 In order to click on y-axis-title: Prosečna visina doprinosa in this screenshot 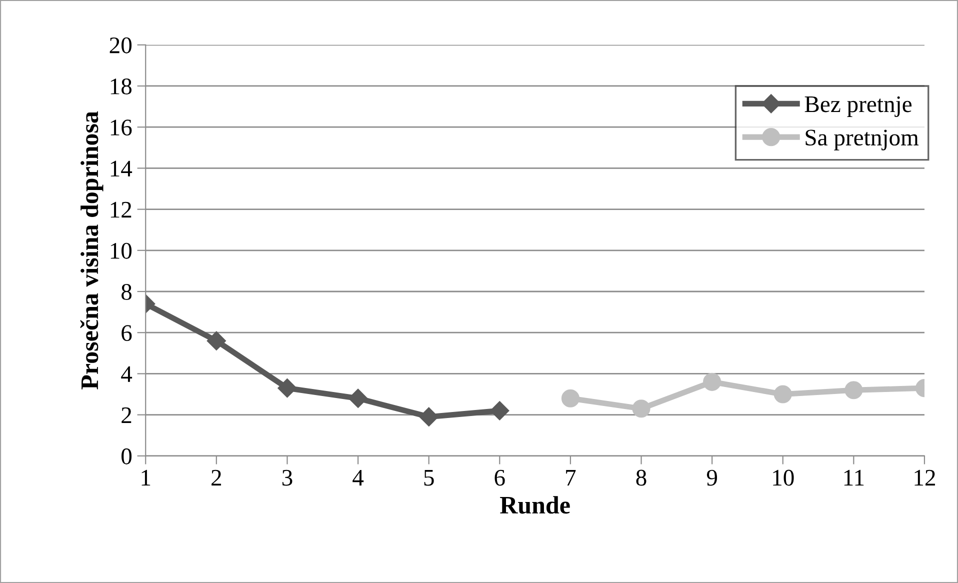, I will do `click(92, 250)`.